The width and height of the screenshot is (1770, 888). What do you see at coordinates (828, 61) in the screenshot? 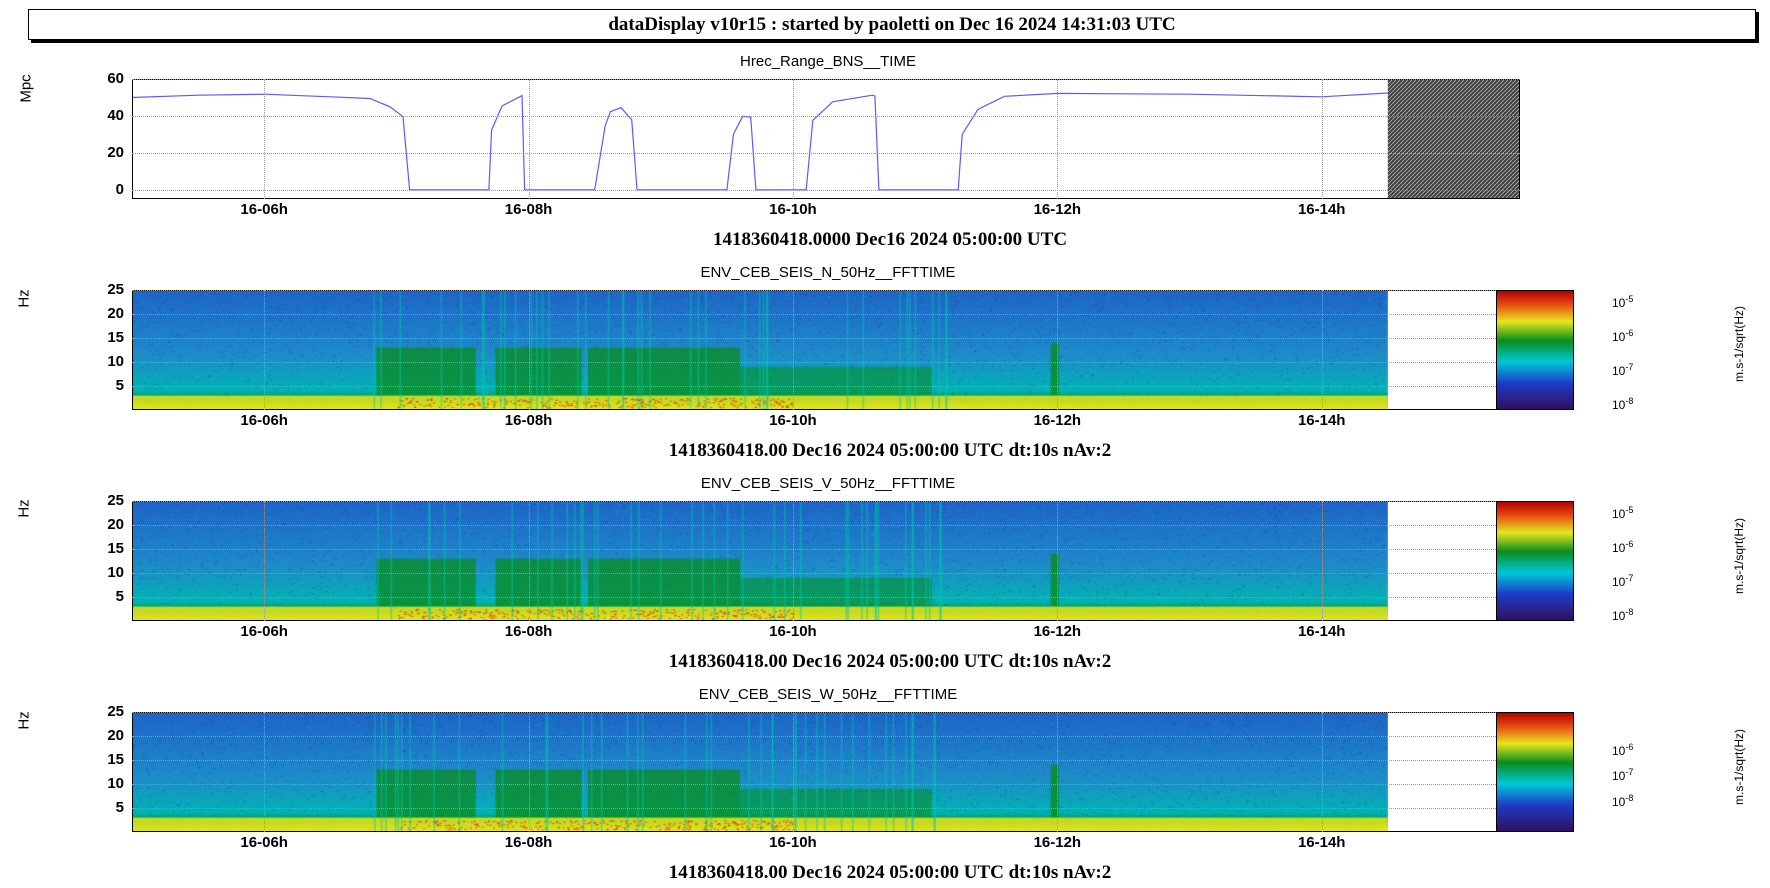
I see `range-plot-title: Hrec_Range_BNS__TIME` at bounding box center [828, 61].